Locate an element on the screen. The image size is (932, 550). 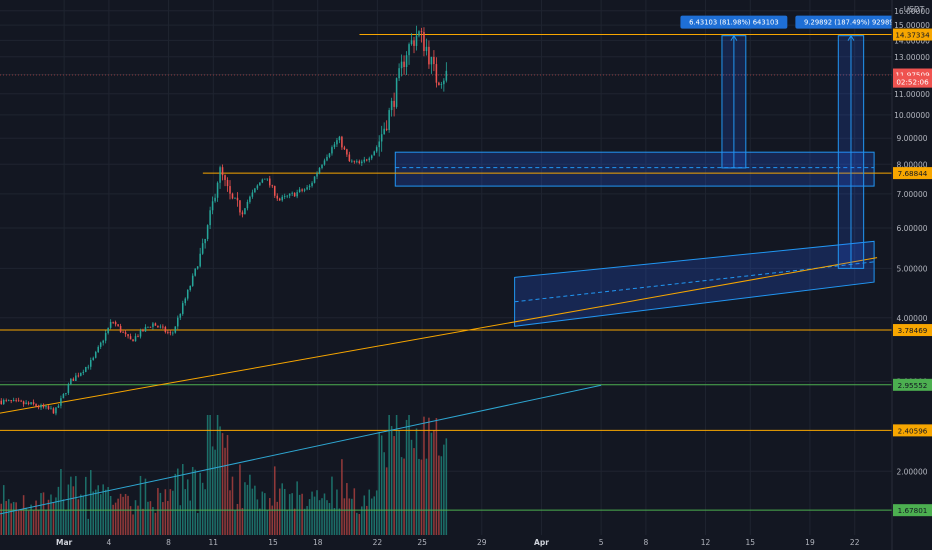
y-tick-label: 5.00000 is located at coordinates (911, 268).